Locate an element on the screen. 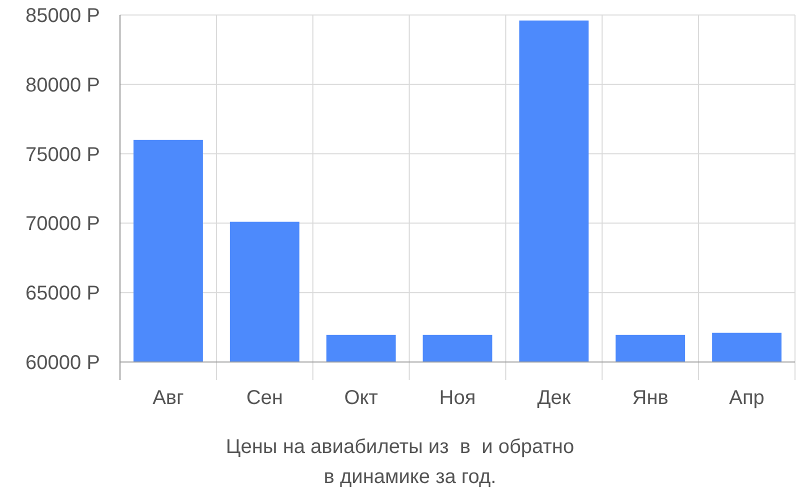 This screenshot has width=800, height=500. x-tick-label: Янв is located at coordinates (650, 398).